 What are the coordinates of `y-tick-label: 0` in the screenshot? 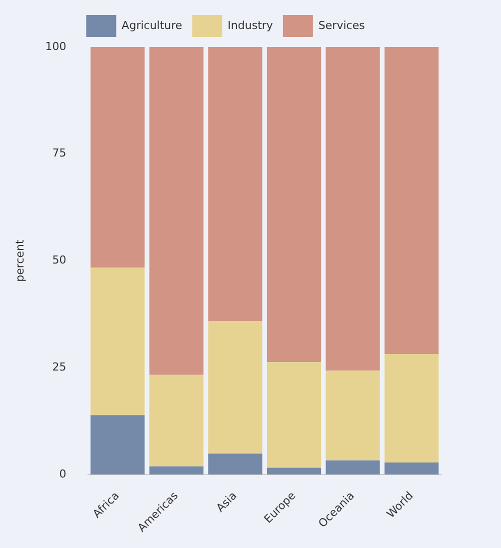 It's located at (62, 473).